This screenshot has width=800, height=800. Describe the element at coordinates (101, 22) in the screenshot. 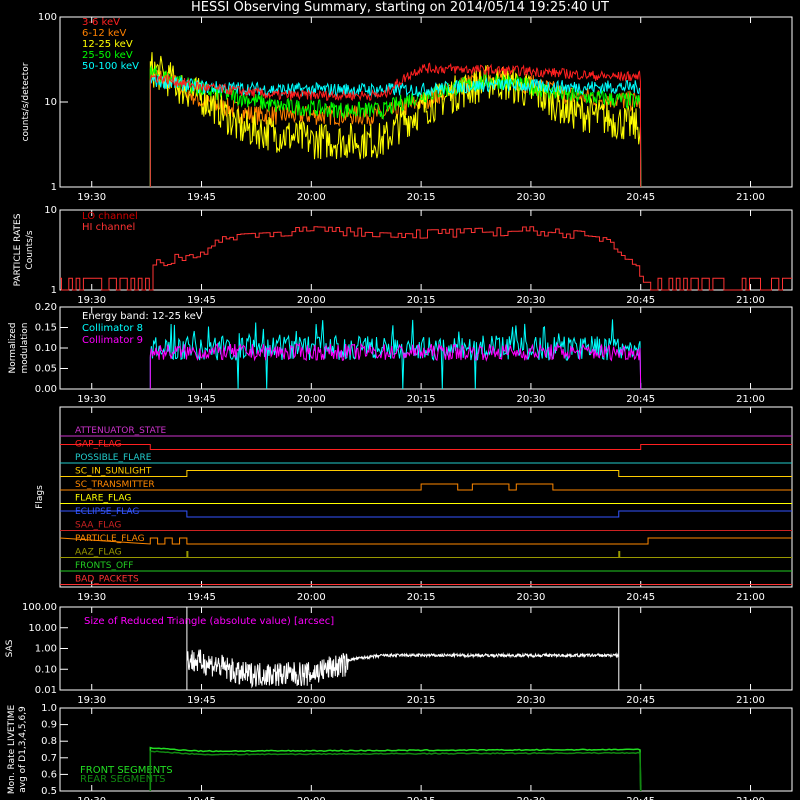

I see `legend-entry: 3-6 keV` at that location.